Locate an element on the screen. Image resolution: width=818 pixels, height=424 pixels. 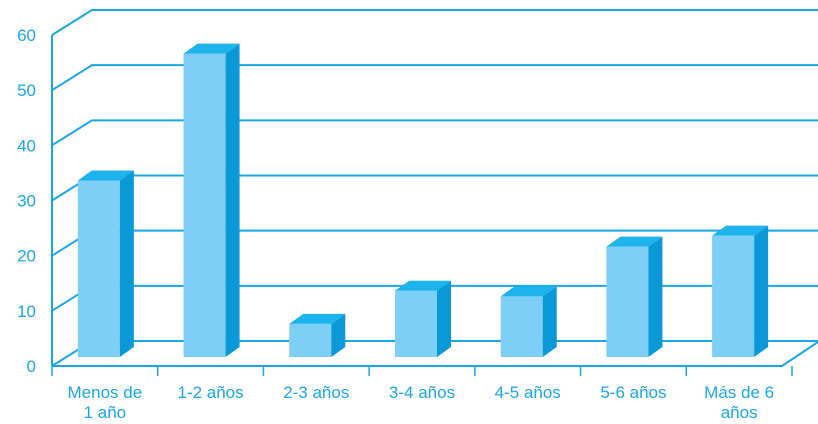
x-tick-label: Menos de 1 año is located at coordinates (105, 402).